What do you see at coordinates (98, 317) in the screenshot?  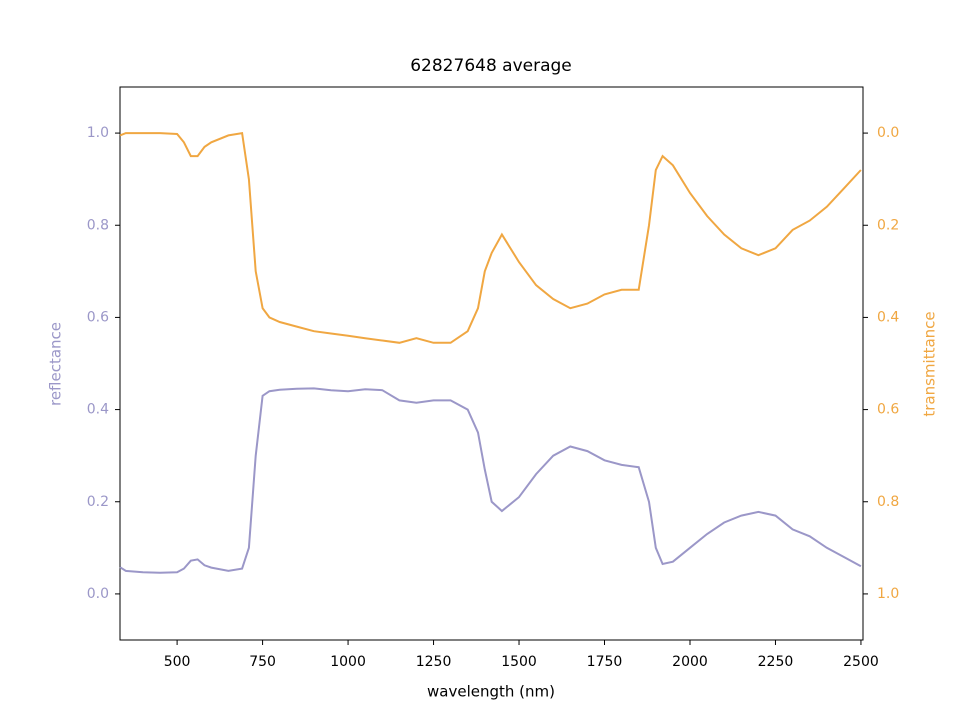 I see `y-tick-label: 0.6` at bounding box center [98, 317].